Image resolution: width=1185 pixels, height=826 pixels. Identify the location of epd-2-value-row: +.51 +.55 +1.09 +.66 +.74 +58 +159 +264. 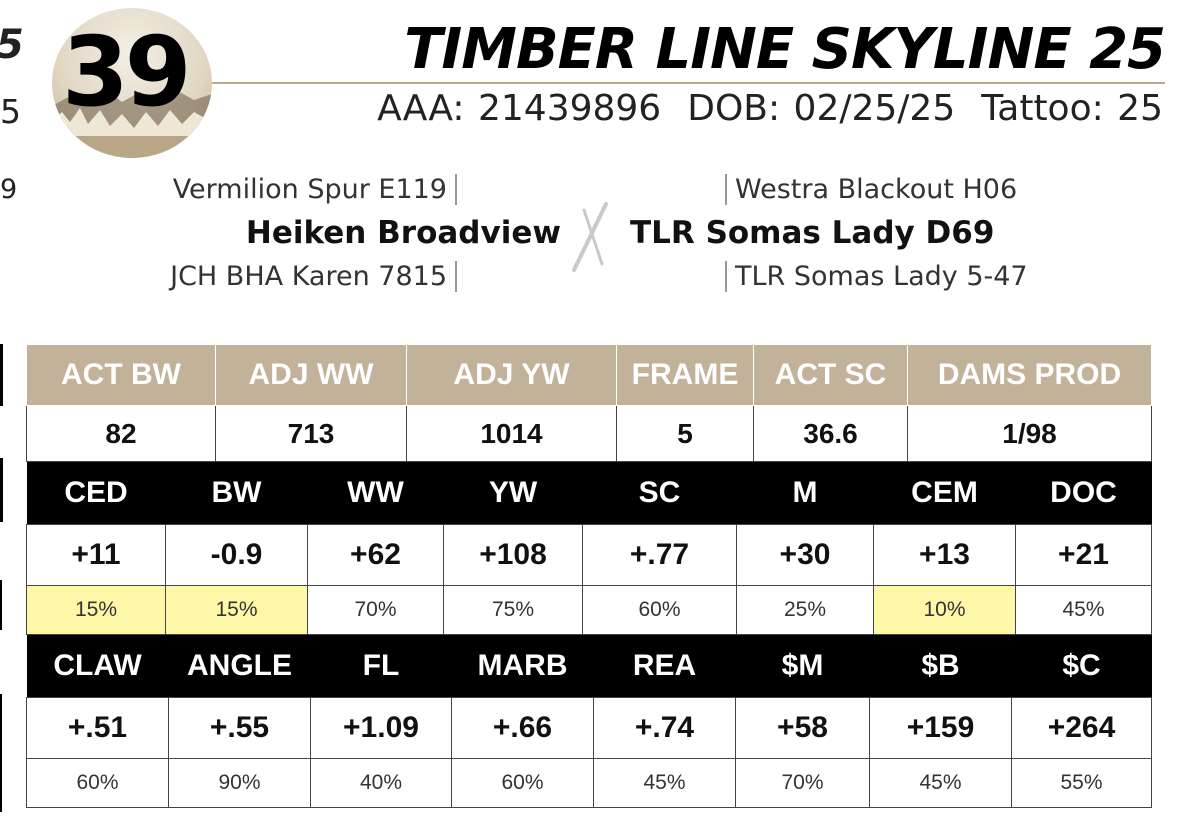
(589, 728).